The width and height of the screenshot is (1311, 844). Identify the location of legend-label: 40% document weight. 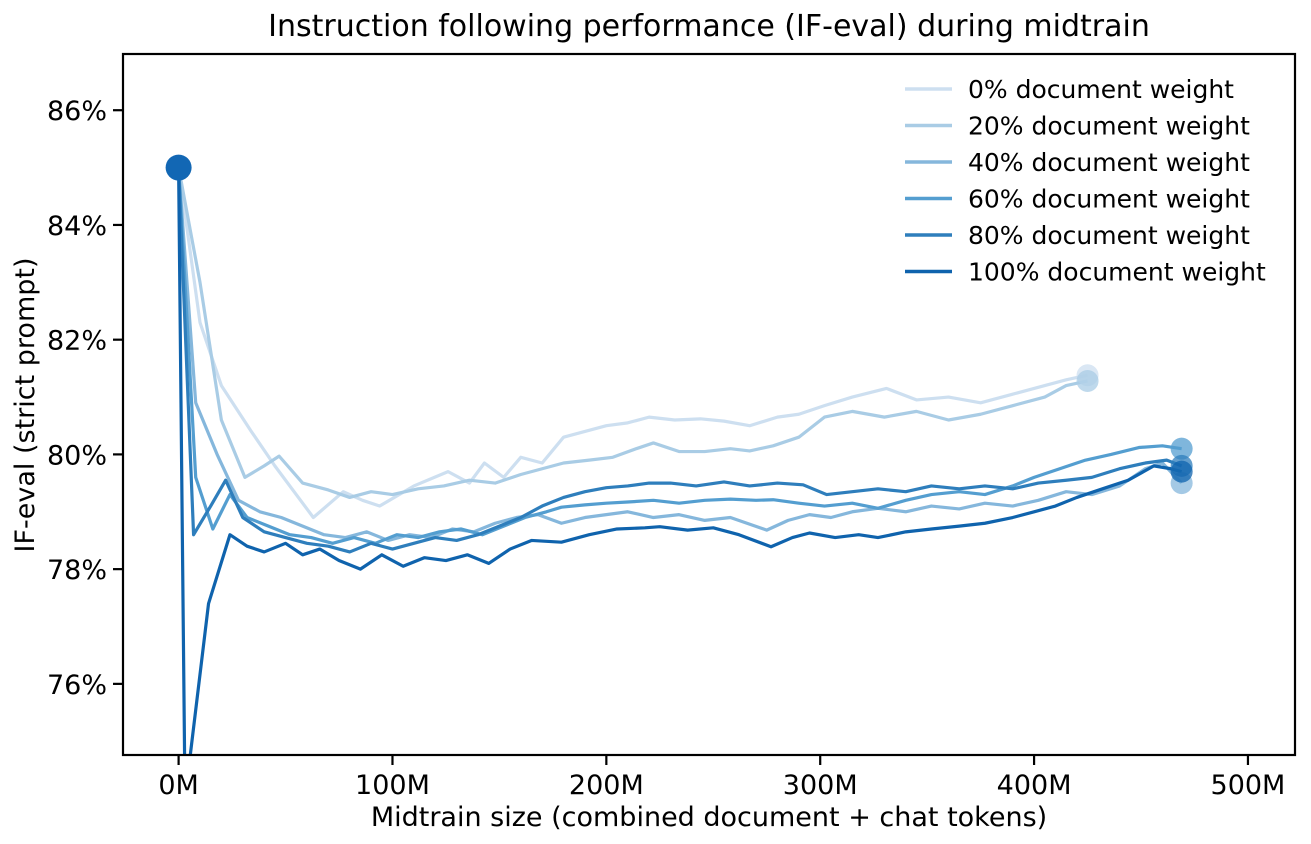
(1109, 162).